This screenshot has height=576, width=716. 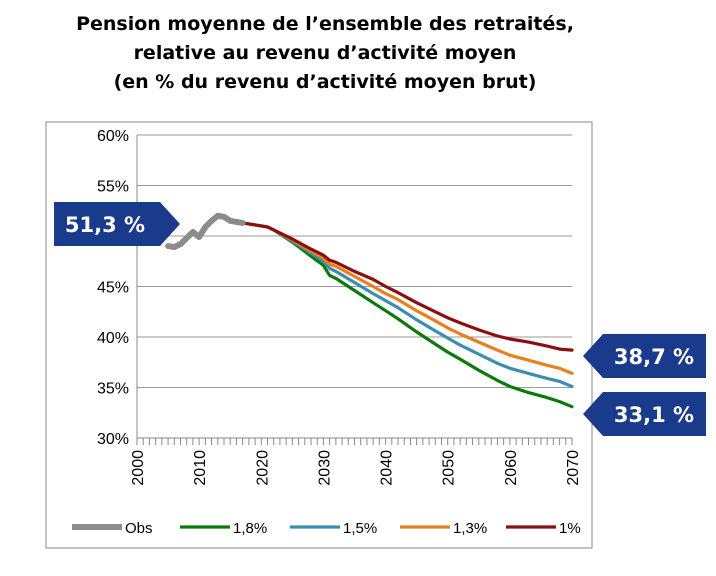 I want to click on x-tick-label: 2040, so click(x=387, y=468).